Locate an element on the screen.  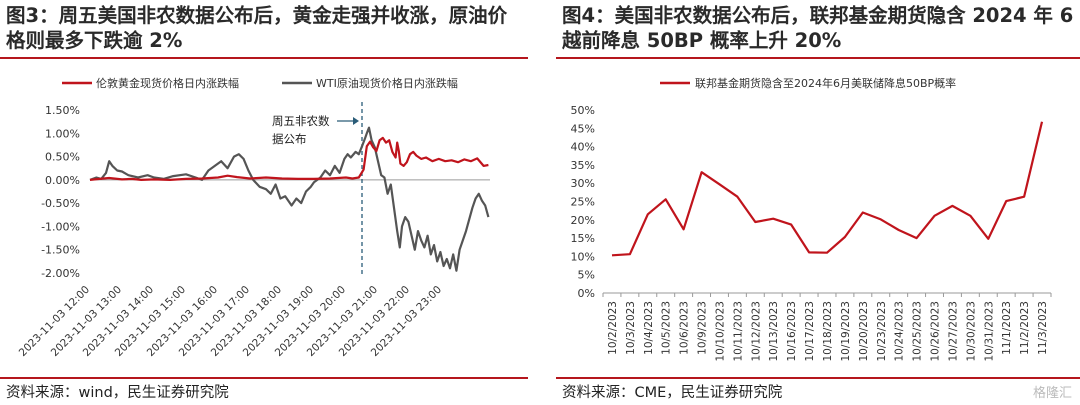
x-tick-label: 11/1/2023 is located at coordinates (1007, 328).